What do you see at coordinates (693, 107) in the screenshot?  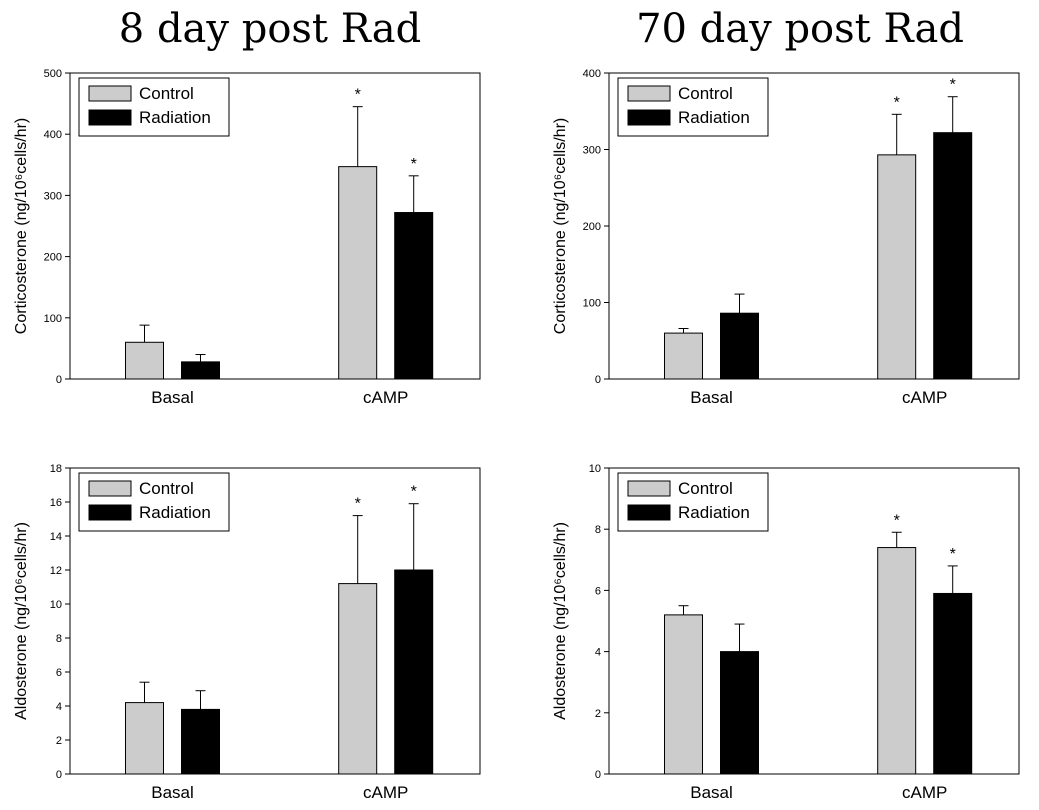 I see `legend-box` at bounding box center [693, 107].